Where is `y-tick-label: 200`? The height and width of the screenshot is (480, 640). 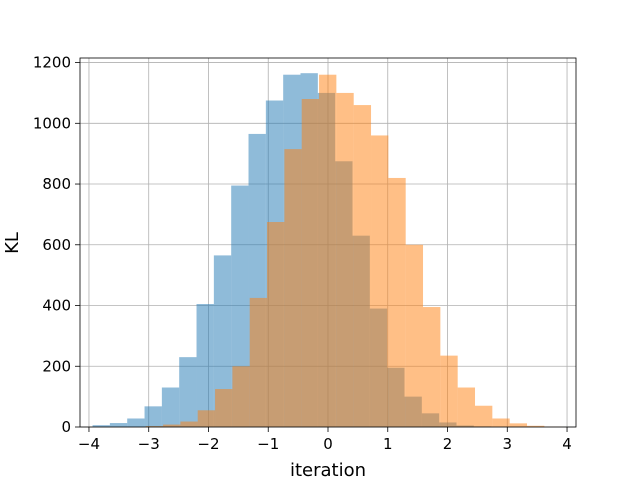 y-tick-label: 200 is located at coordinates (56, 366).